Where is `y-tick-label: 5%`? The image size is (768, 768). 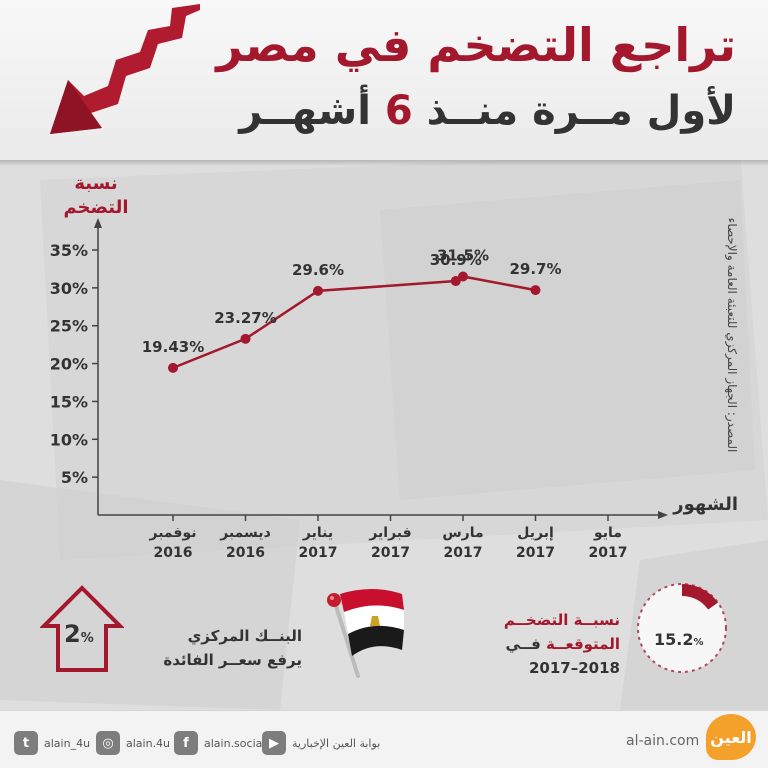
y-tick-label: 5% is located at coordinates (74, 477).